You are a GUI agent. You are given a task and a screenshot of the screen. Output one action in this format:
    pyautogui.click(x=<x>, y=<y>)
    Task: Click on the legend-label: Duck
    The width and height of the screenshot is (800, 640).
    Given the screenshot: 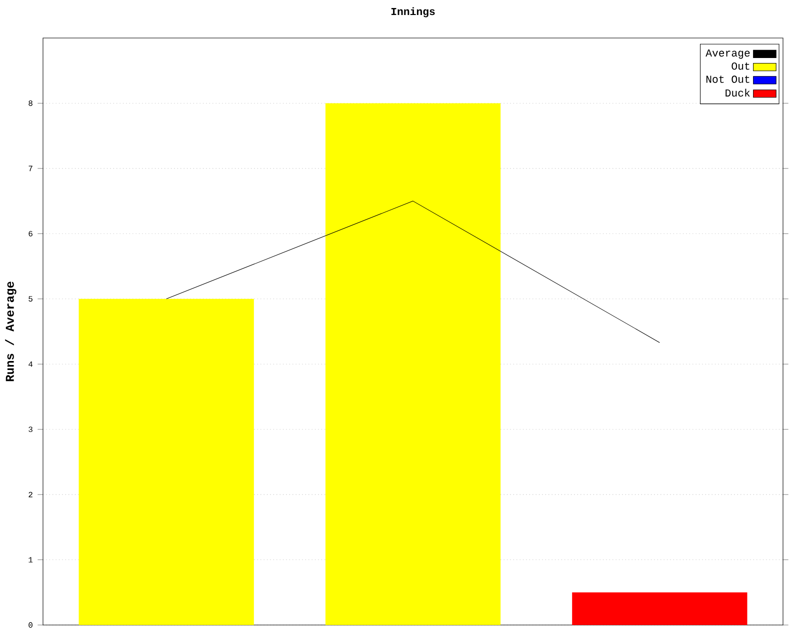 What is the action you would take?
    pyautogui.click(x=738, y=92)
    